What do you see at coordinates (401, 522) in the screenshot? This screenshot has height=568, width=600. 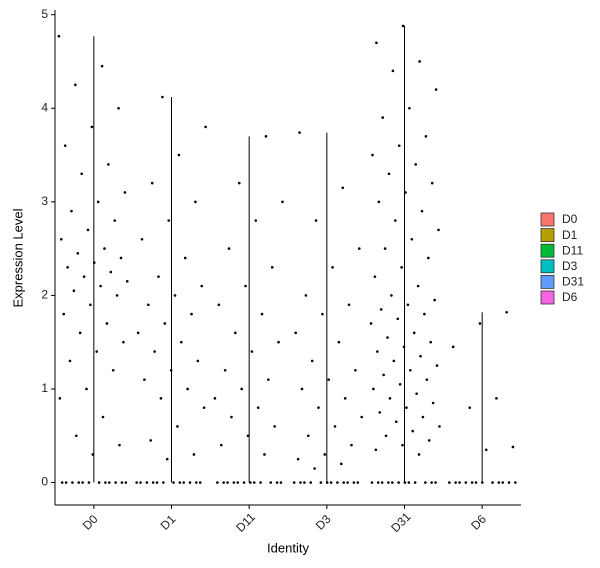 I see `x-tick-label: D31` at bounding box center [401, 522].